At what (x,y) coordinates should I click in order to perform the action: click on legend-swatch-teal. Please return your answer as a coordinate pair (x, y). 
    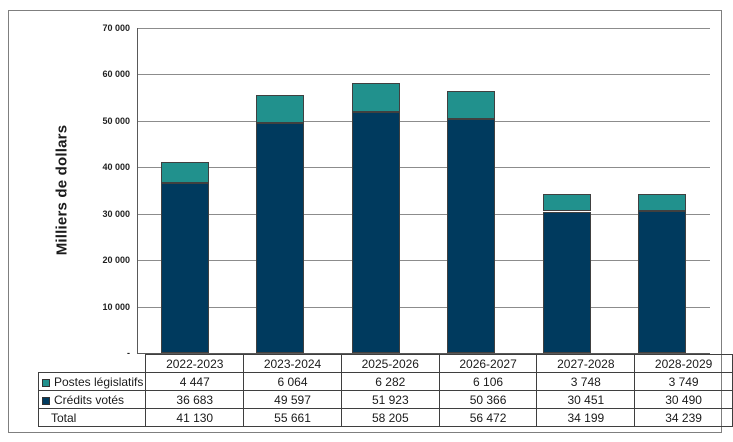
    Looking at the image, I should click on (46, 382).